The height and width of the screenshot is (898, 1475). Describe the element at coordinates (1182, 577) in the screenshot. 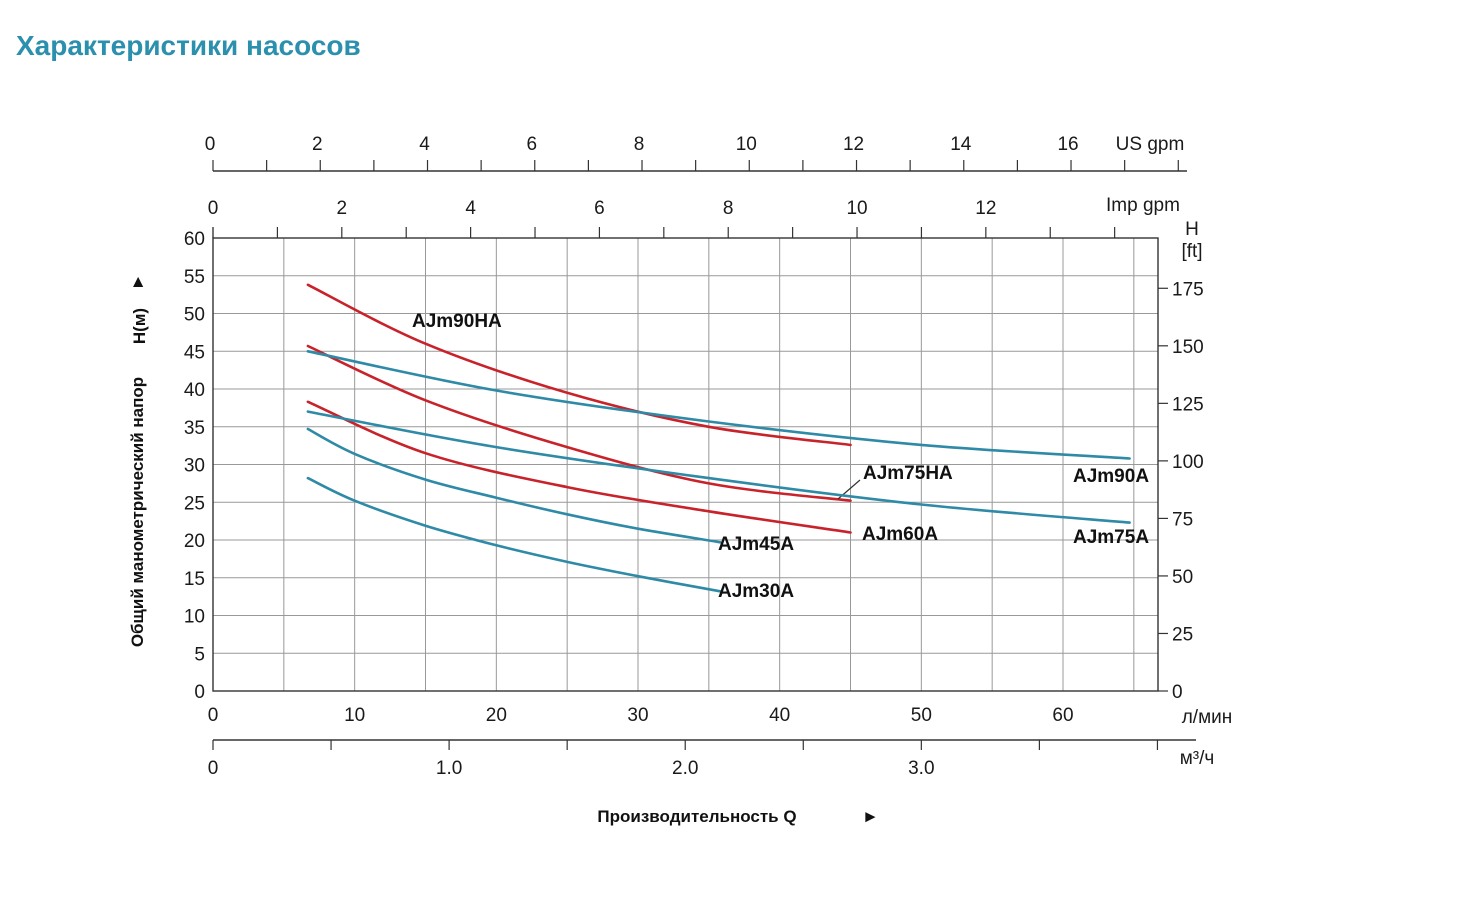

I see `y-tick-label-ft: 50` at that location.